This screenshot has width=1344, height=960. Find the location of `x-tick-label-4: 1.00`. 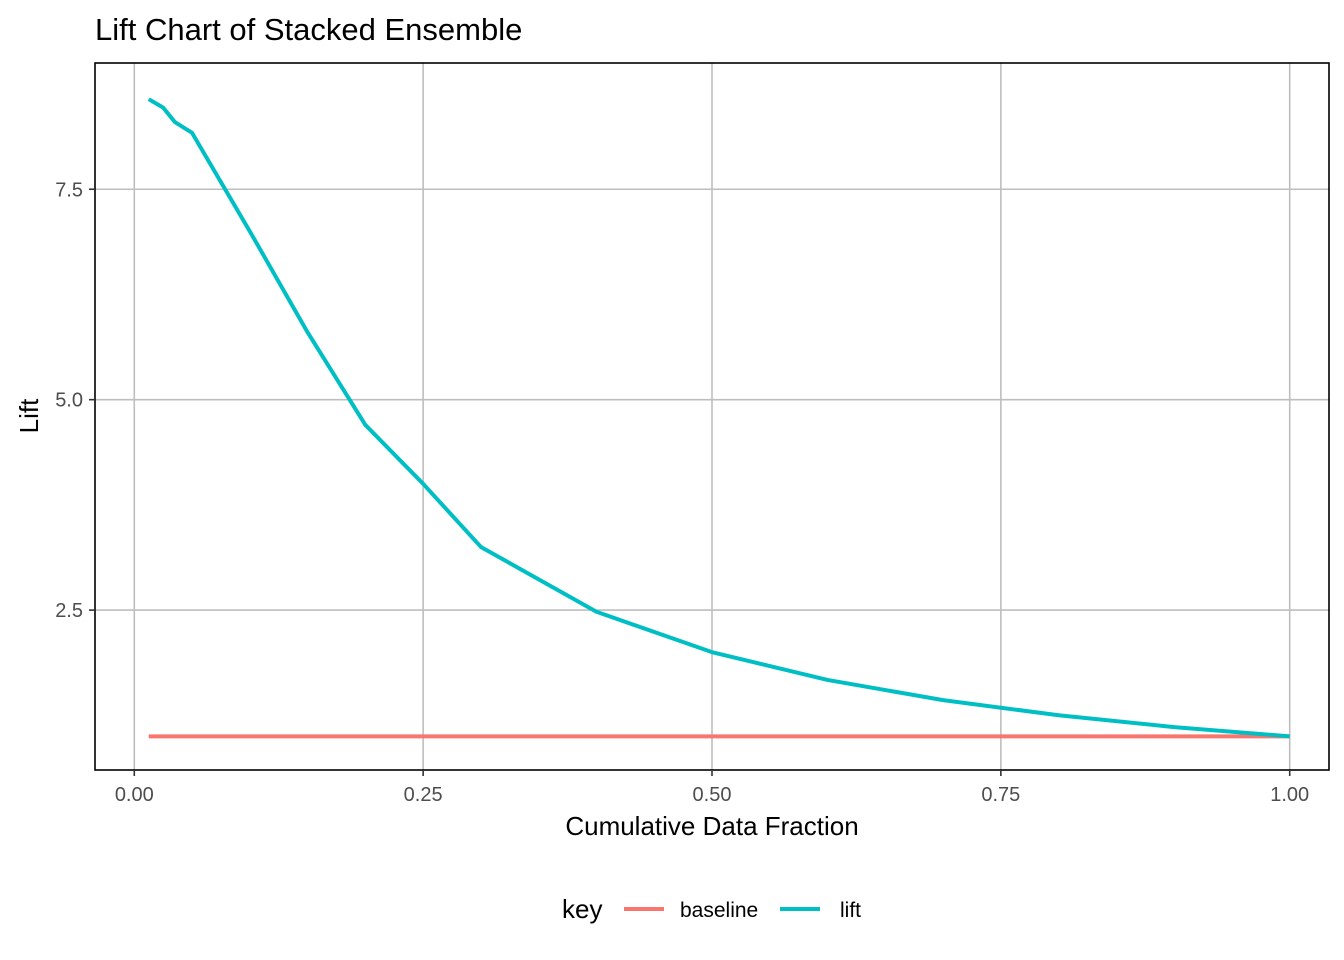

x-tick-label-4: 1.00 is located at coordinates (1289, 795).